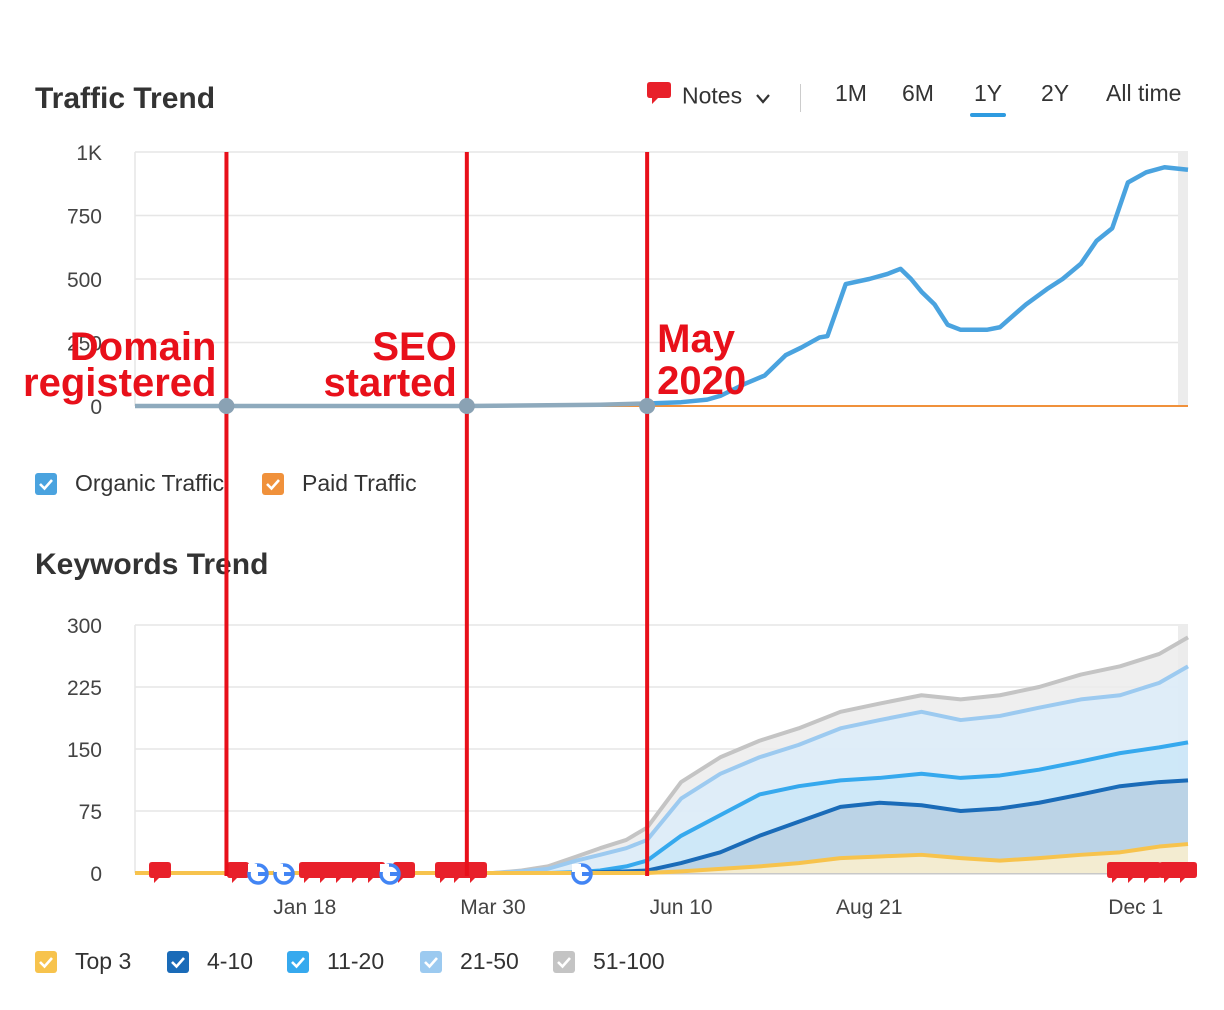  I want to click on legend-51-100: 51-100, so click(609, 961).